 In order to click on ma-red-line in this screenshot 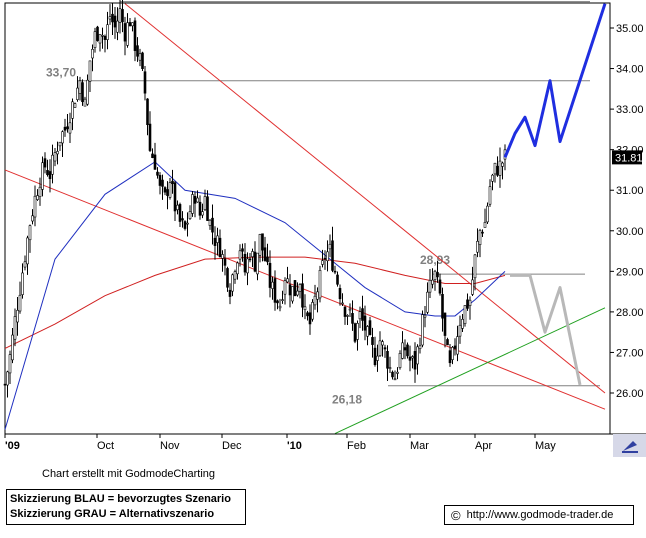, I will do `click(255, 302)`.